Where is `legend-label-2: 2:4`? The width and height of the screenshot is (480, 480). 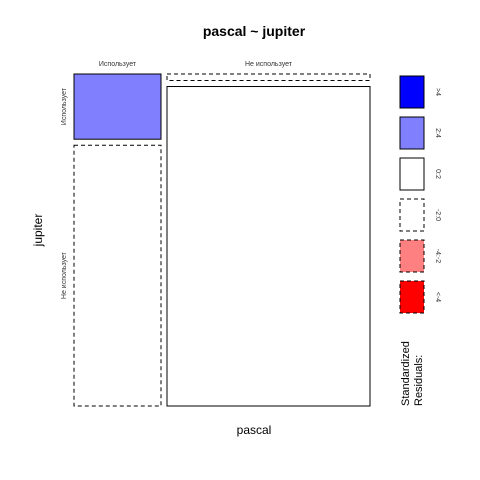
legend-label-2: 2:4 is located at coordinates (437, 133).